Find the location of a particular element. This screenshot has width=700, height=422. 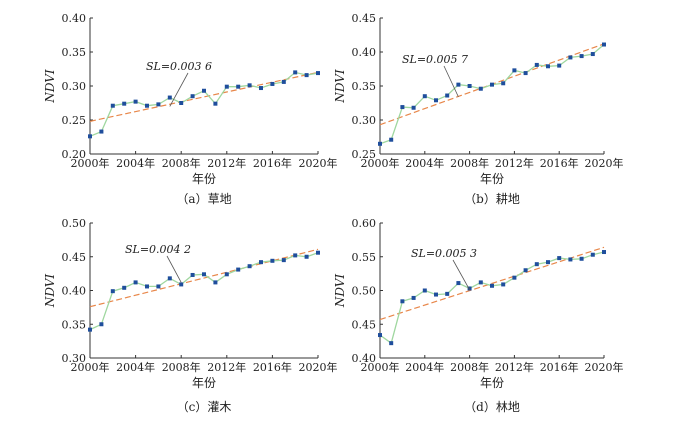

y-tick-label: 0.60 is located at coordinates (364, 223).